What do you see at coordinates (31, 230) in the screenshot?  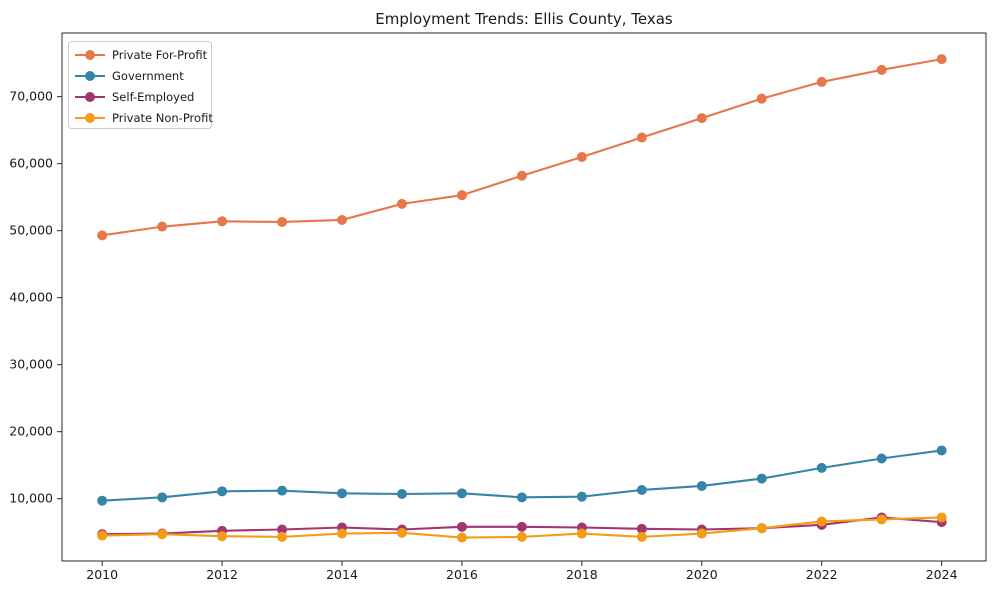 I see `y-axis-tick-label: 50,000` at bounding box center [31, 230].